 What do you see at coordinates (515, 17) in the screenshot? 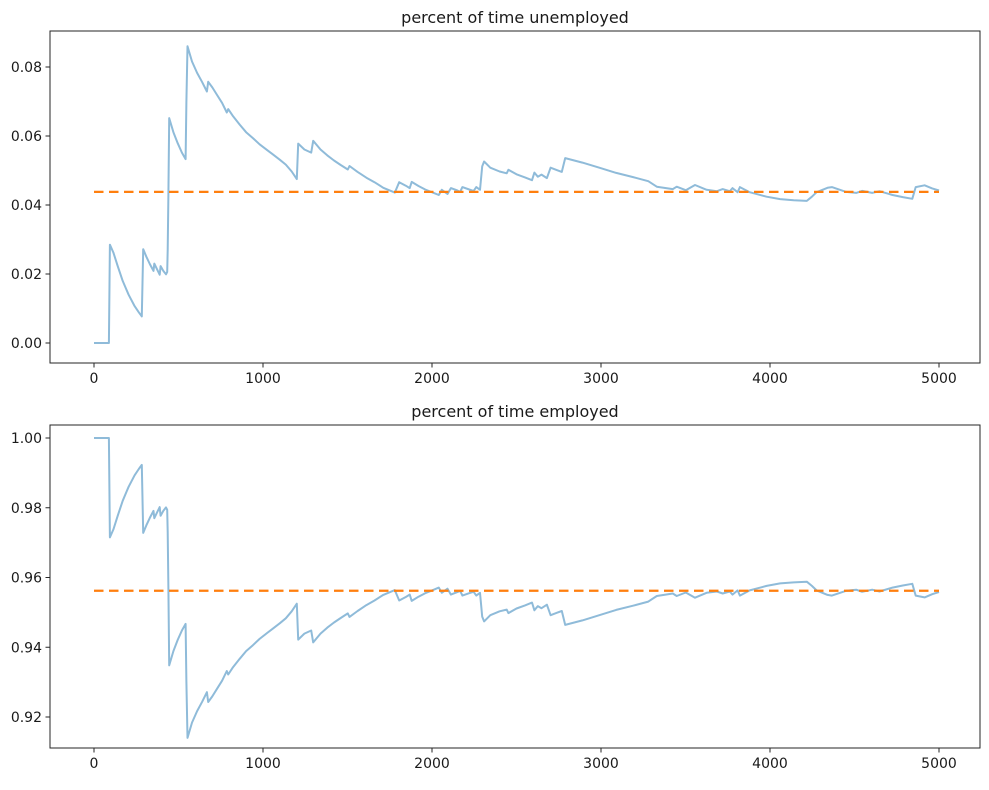
I see `subplot-title: percent of time unemployed` at bounding box center [515, 17].